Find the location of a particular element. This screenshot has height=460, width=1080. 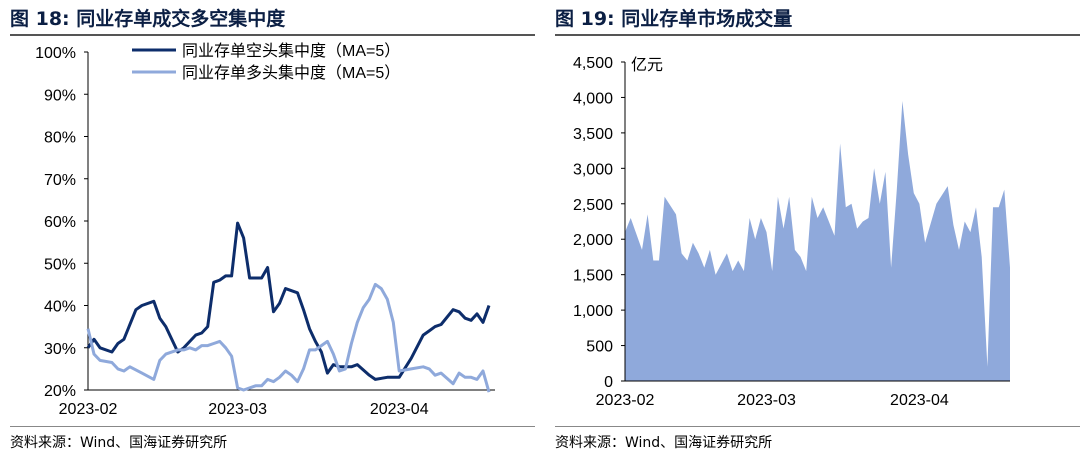

figure-19-title-rule is located at coordinates (817, 35).